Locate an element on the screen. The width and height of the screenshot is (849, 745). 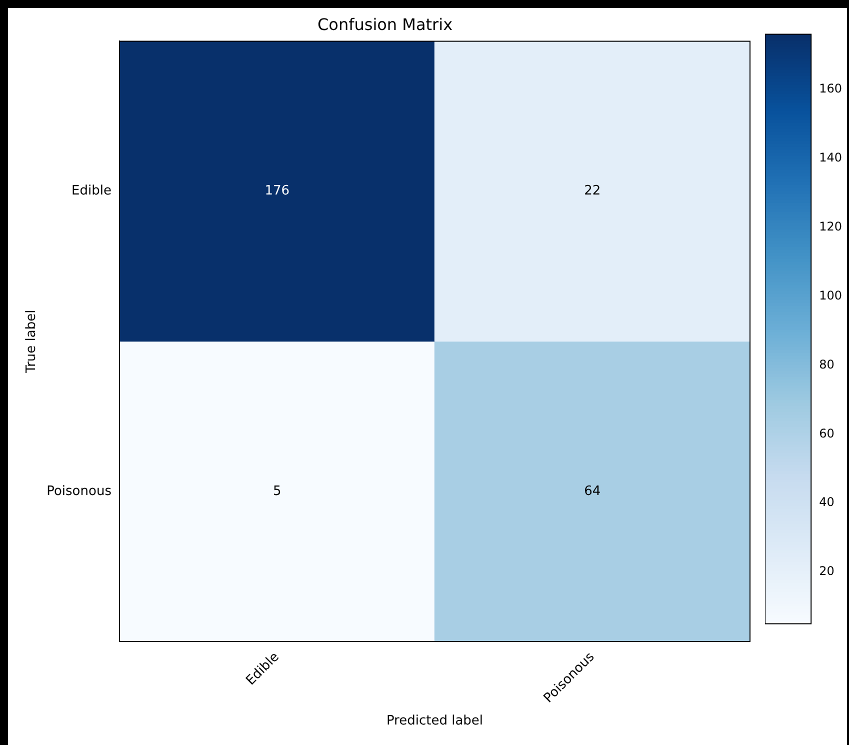
data-label: 5 is located at coordinates (277, 491).